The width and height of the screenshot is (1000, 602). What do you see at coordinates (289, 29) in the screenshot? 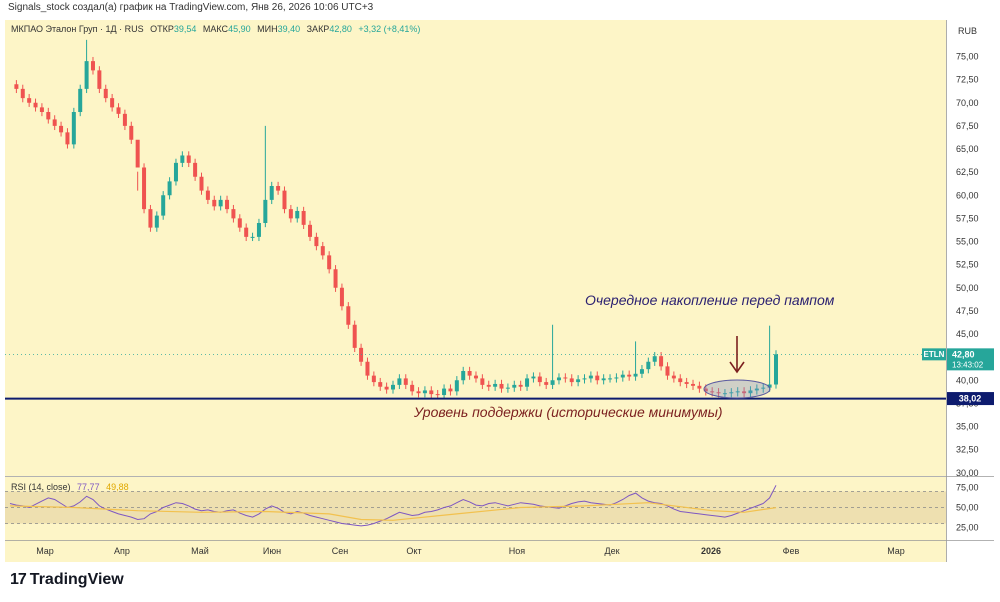
I see `legend-low: 39,40` at bounding box center [289, 29].